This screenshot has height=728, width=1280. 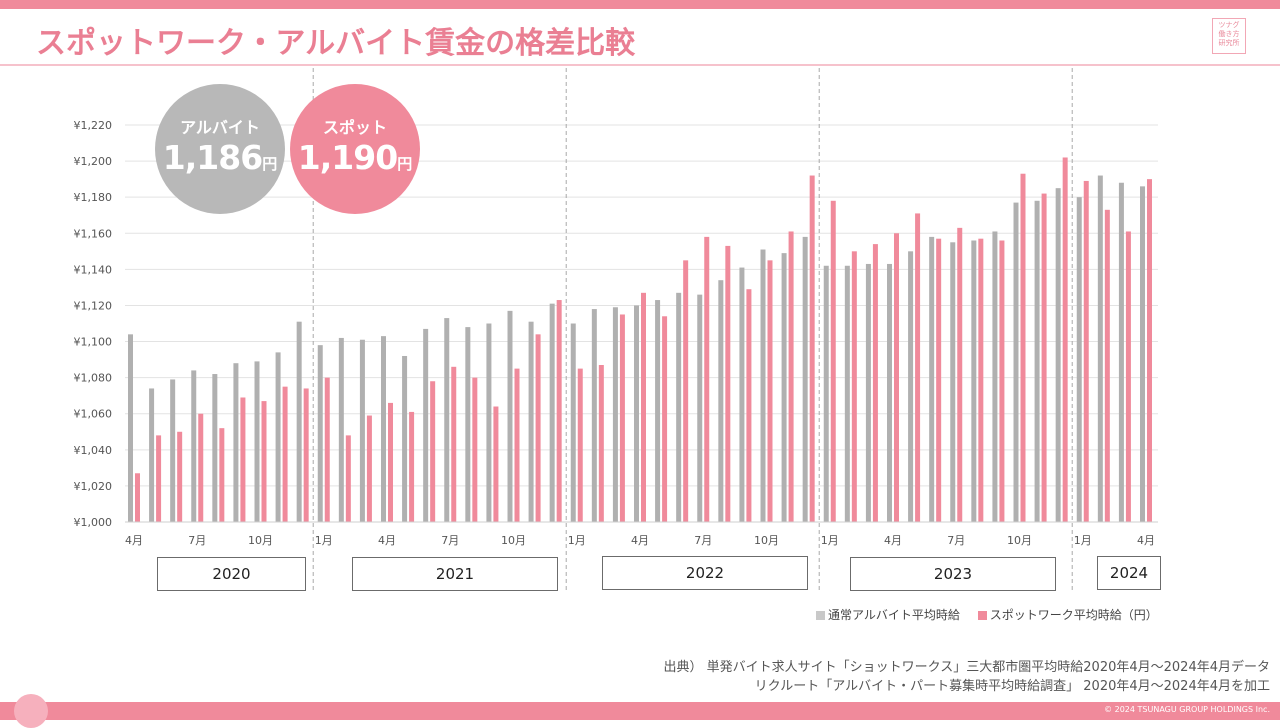 I want to click on year-box-2022: 2022, so click(x=705, y=573).